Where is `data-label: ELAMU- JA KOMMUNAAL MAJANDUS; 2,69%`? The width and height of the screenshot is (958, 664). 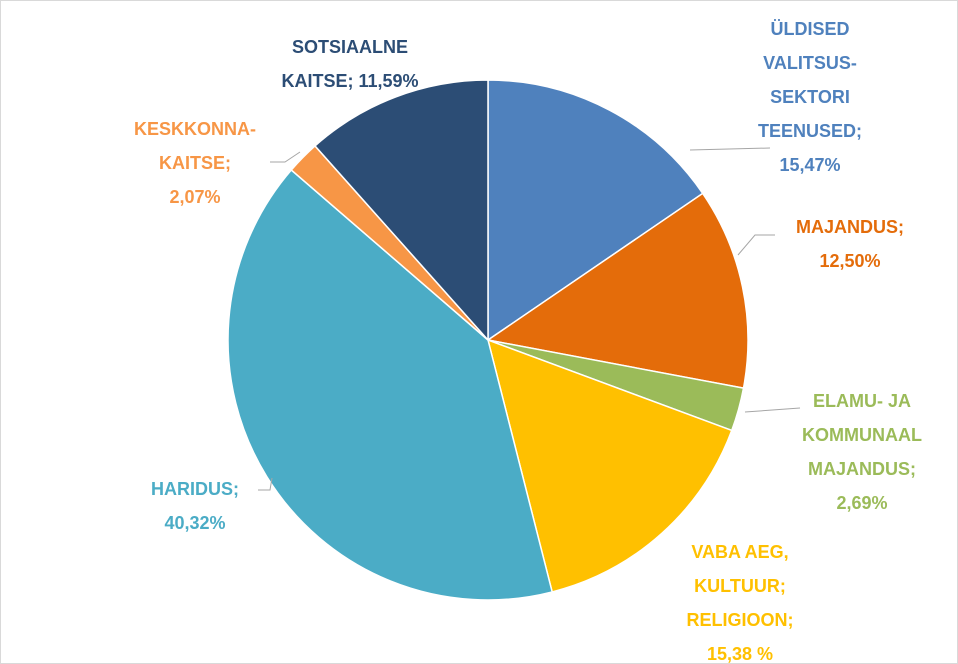
data-label: ELAMU- JA KOMMUNAAL MAJANDUS; 2,69% is located at coordinates (862, 452).